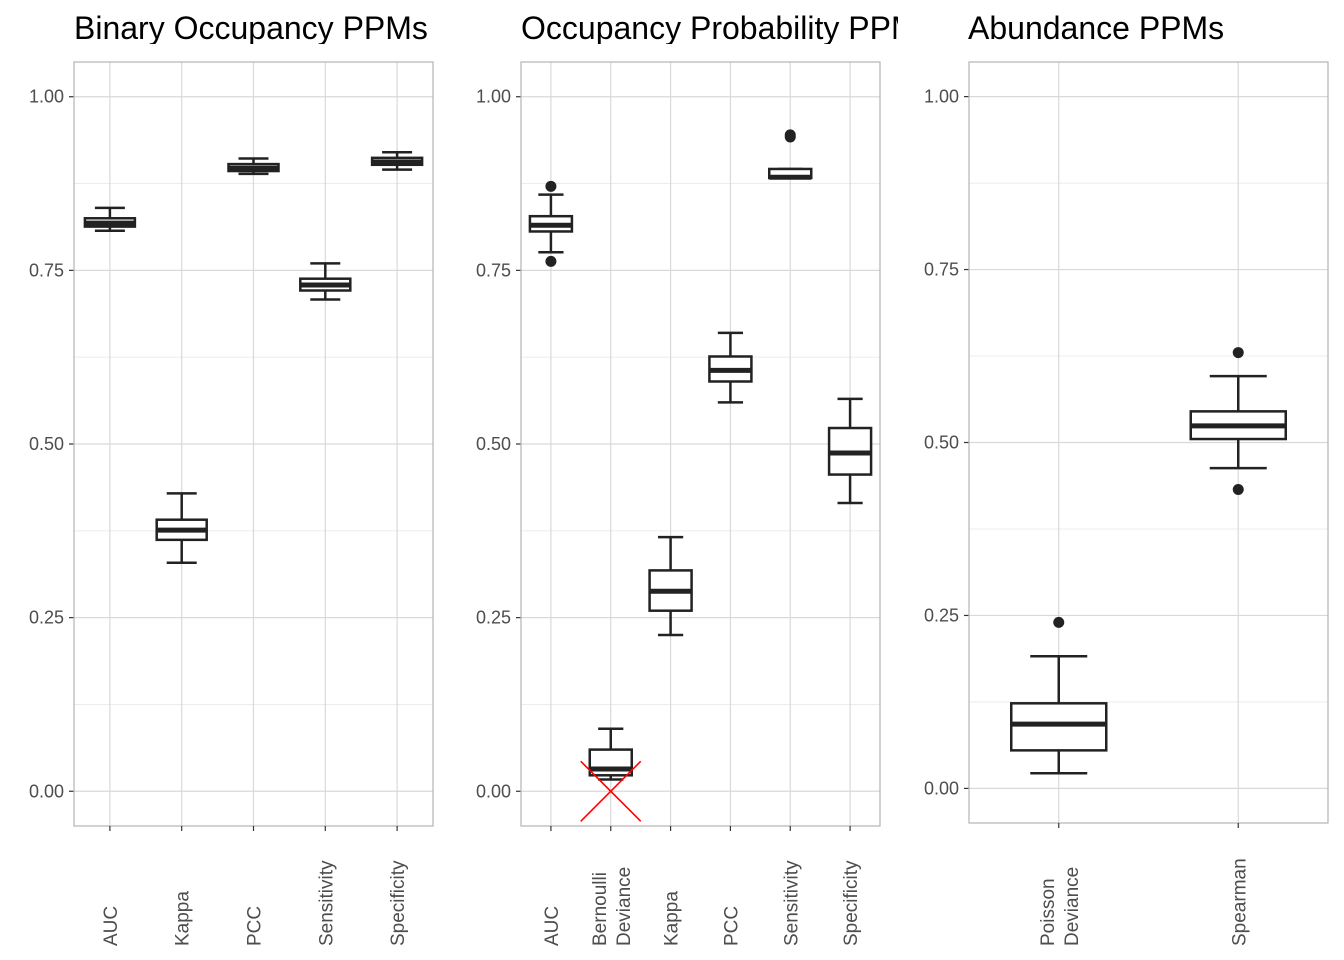 The image size is (1344, 960). Describe the element at coordinates (1059, 727) in the screenshot. I see `box-iqr` at that location.